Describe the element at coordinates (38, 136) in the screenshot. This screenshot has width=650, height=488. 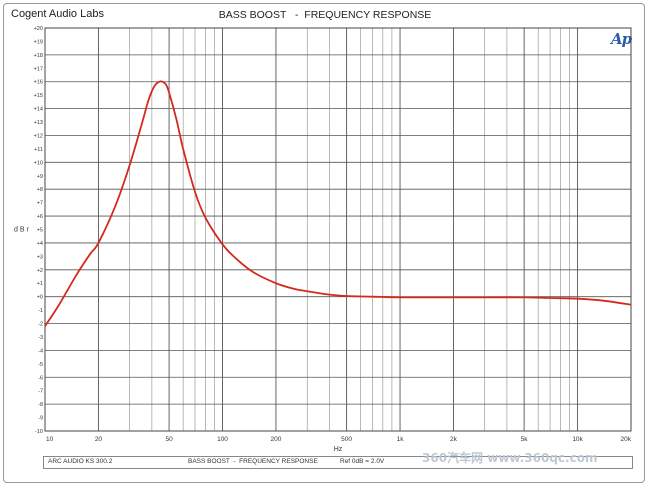
I see `y-tick-label: +12` at that location.